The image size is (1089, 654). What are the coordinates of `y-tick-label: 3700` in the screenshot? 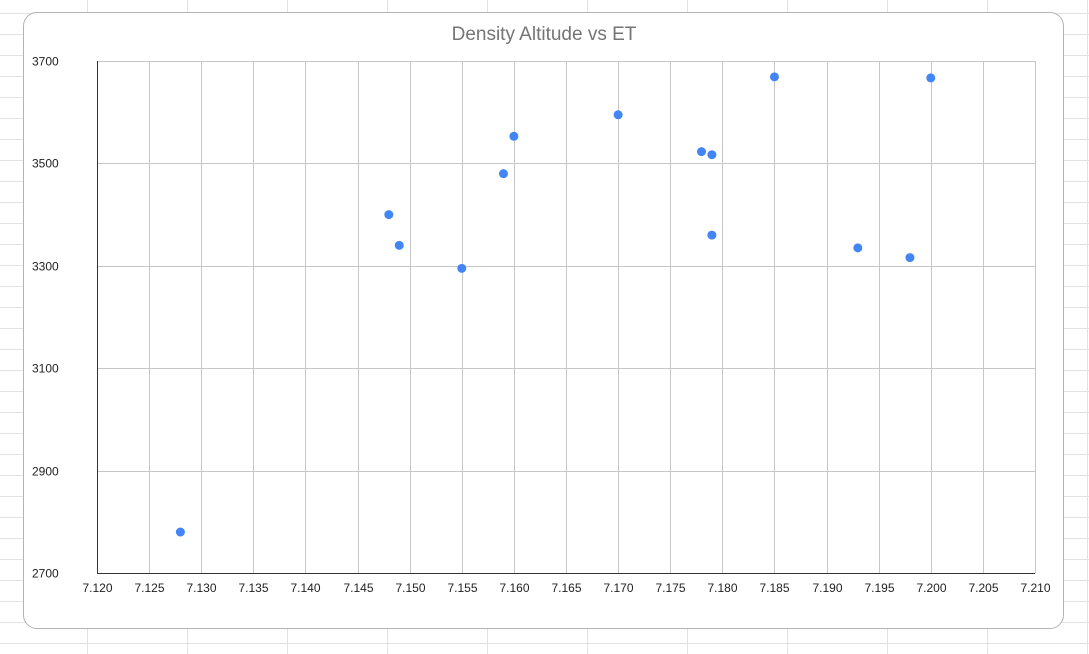 It's located at (45, 62).